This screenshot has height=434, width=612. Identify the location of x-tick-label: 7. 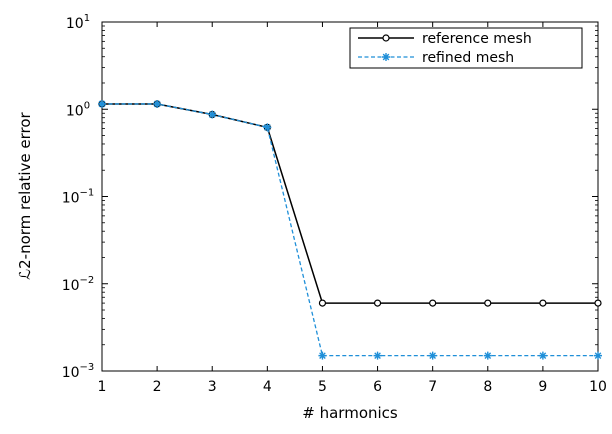
(432, 387).